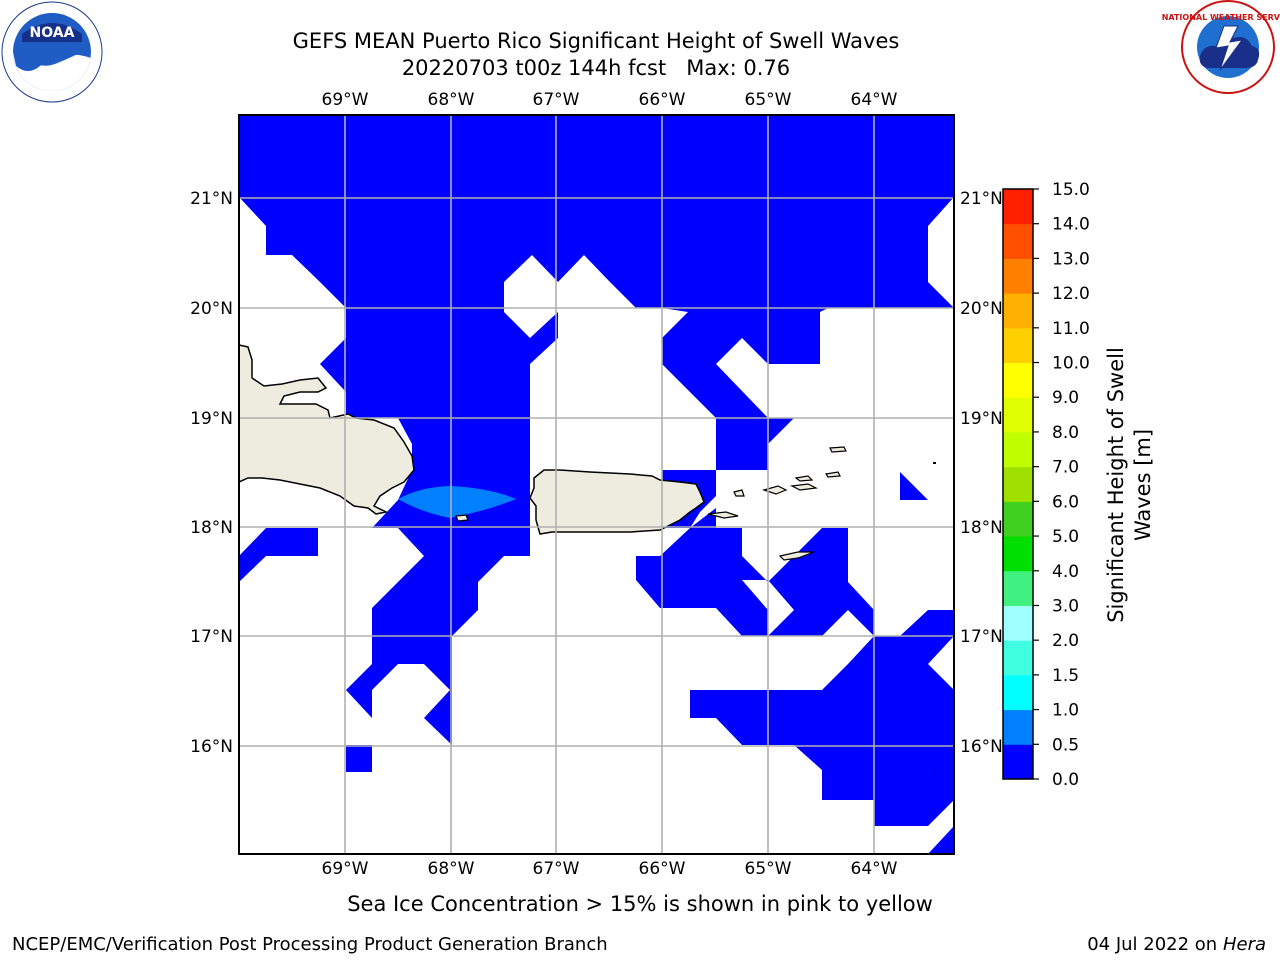 Image resolution: width=1280 pixels, height=960 pixels. What do you see at coordinates (1065, 780) in the screenshot?
I see `colorbar-tick-label: 0.0` at bounding box center [1065, 780].